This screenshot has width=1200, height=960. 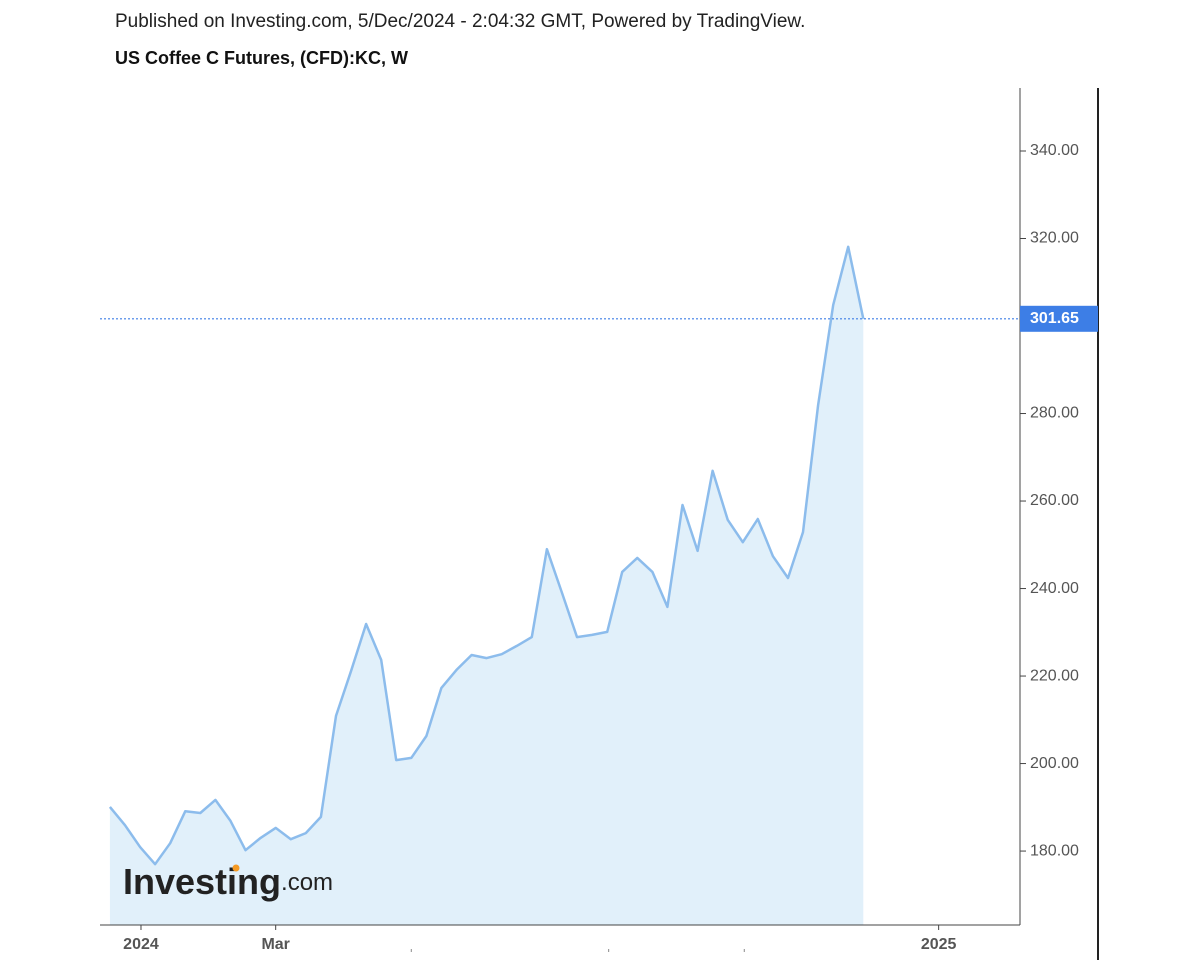 I want to click on x-tick-label: Mar, so click(x=275, y=944).